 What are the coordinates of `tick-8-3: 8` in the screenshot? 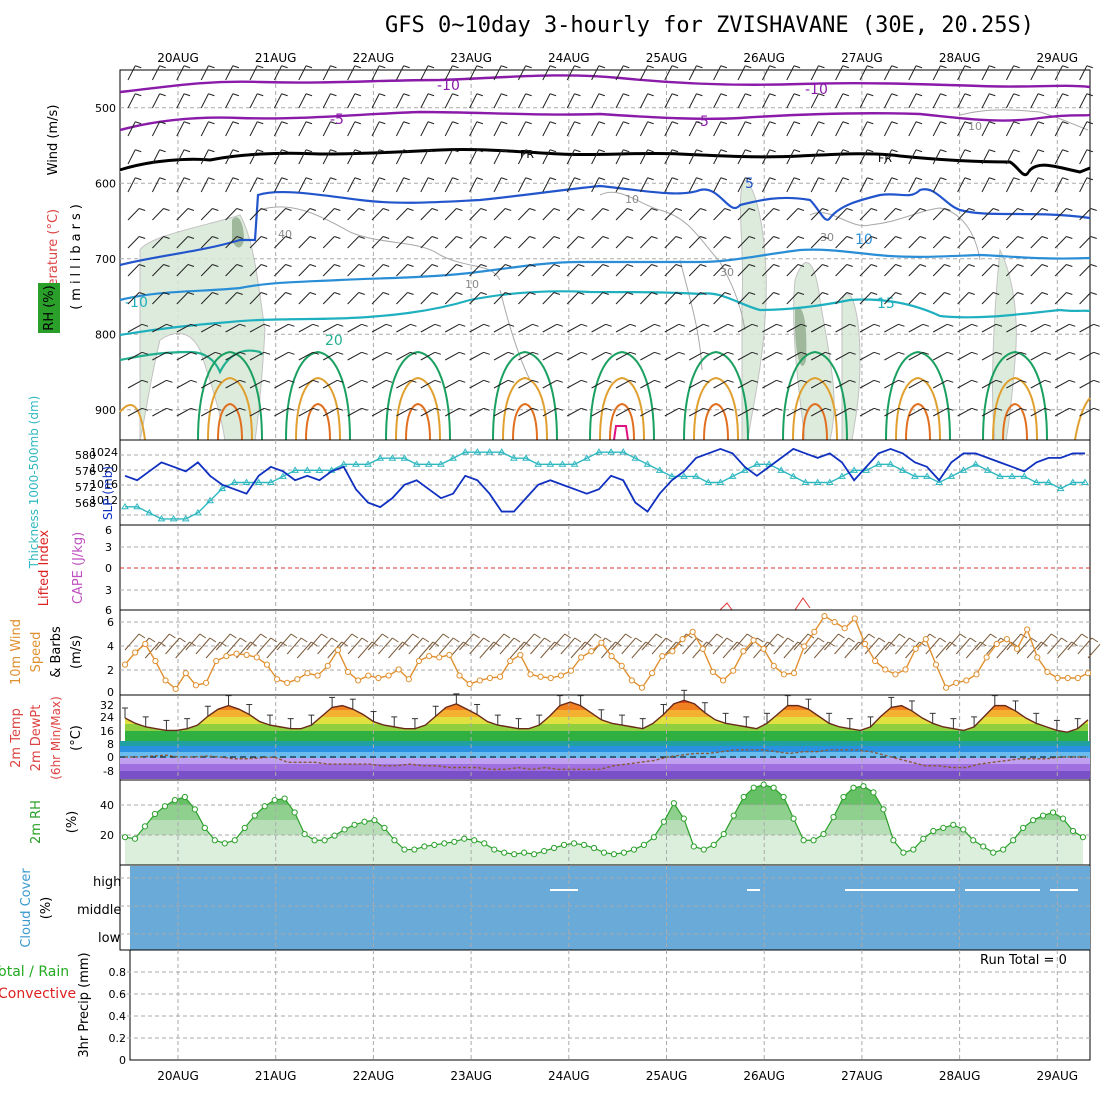 It's located at (110, 744).